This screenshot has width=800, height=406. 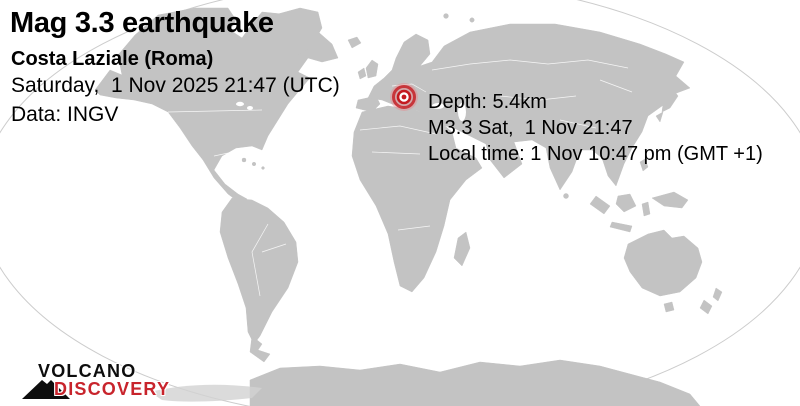 What do you see at coordinates (87, 371) in the screenshot?
I see `logo-text-volcano: VOLCANO` at bounding box center [87, 371].